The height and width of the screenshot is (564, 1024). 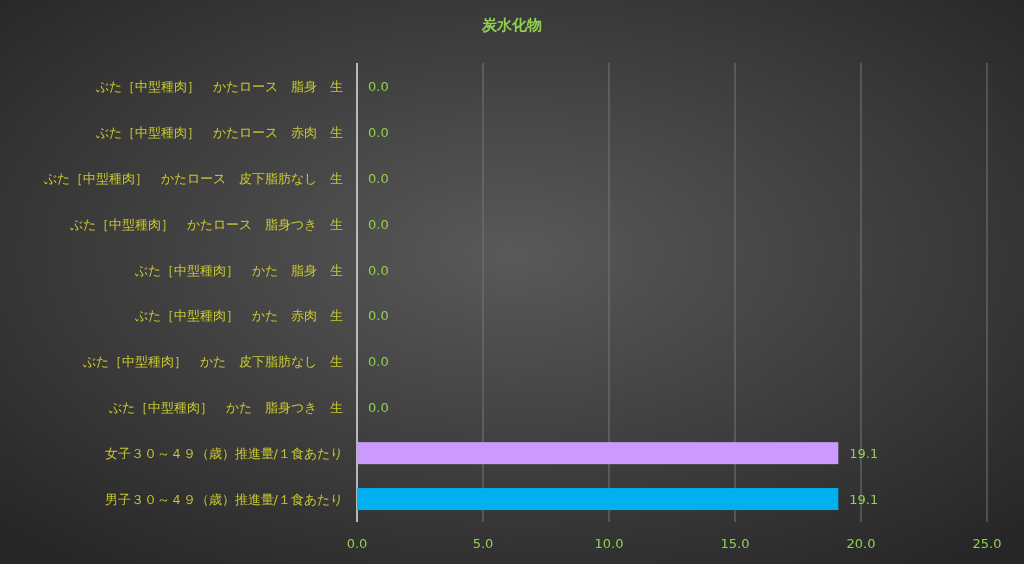 I want to click on y-tick-label: ぶた［中型種肉］ かた 赤肉 生, so click(x=239, y=316).